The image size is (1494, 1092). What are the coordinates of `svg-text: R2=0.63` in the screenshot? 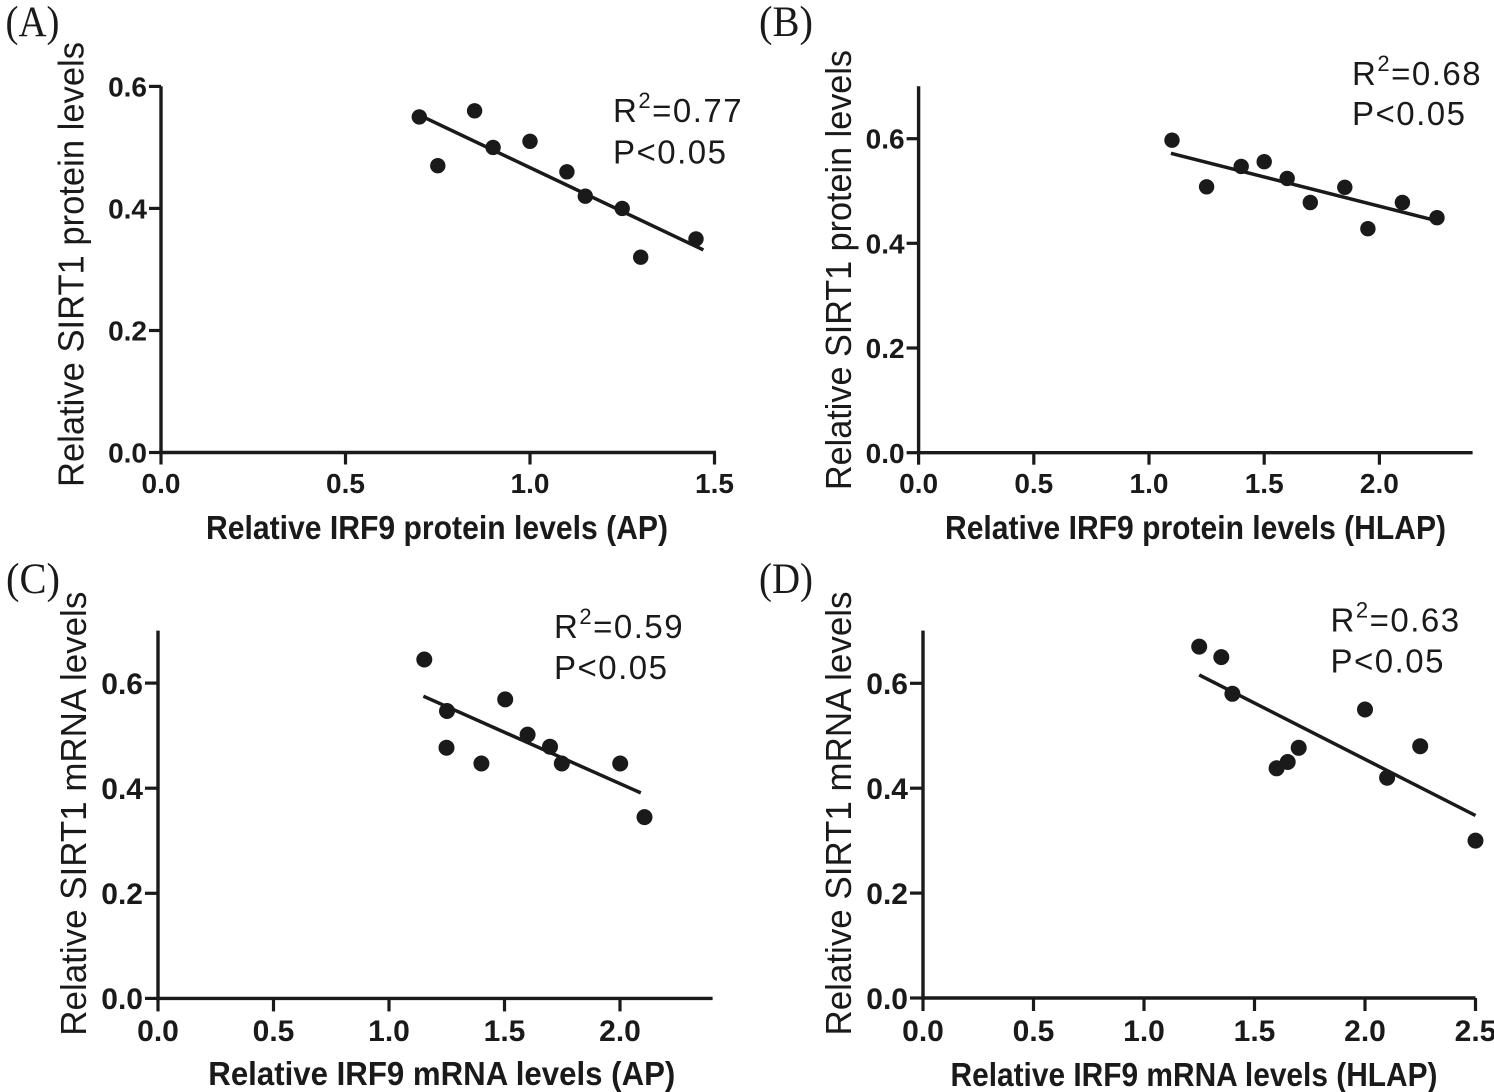 It's located at (1396, 617).